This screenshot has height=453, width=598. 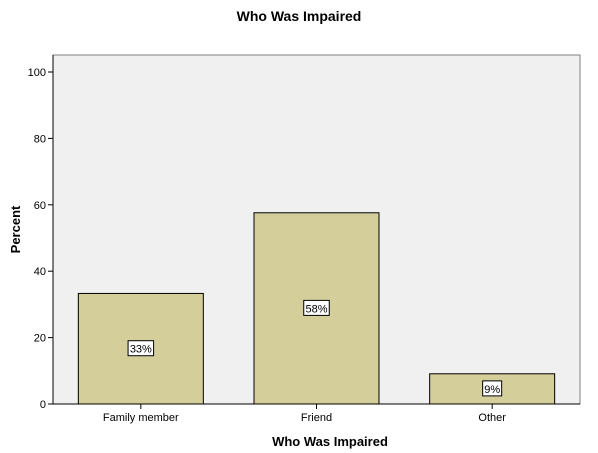 I want to click on y-tick-label: 0, so click(x=43, y=405).